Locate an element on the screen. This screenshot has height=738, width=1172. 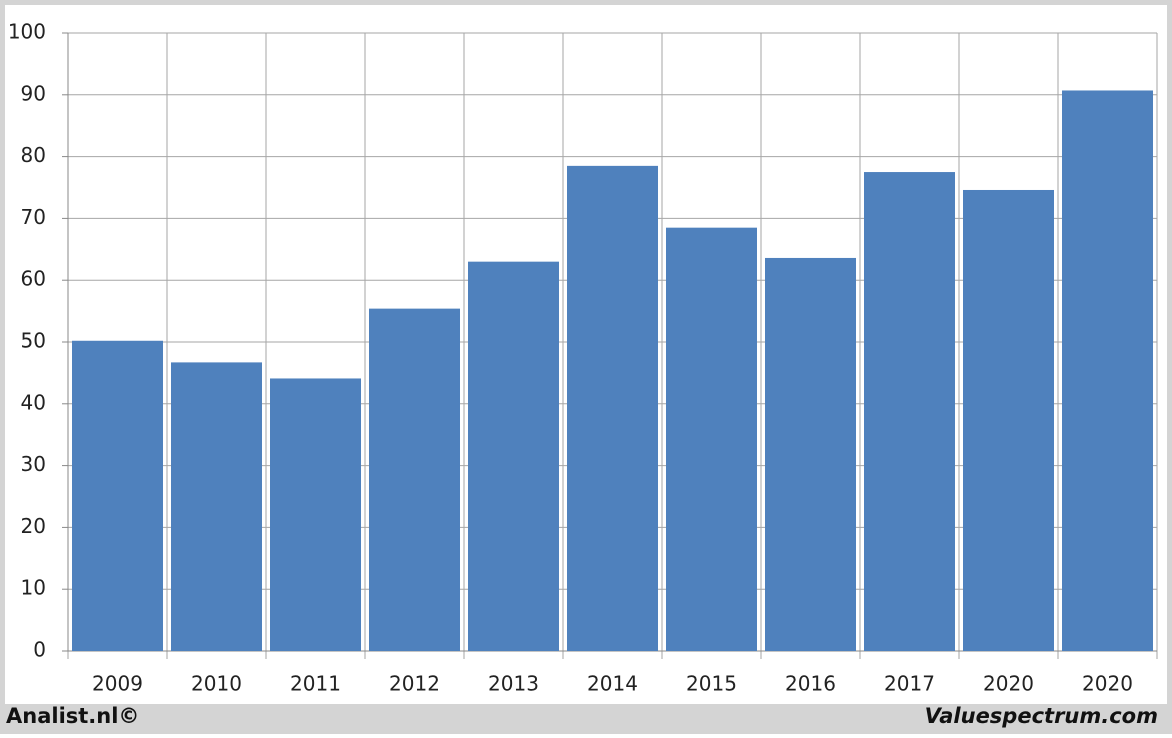
y-tick-label: 70 is located at coordinates (33, 217).